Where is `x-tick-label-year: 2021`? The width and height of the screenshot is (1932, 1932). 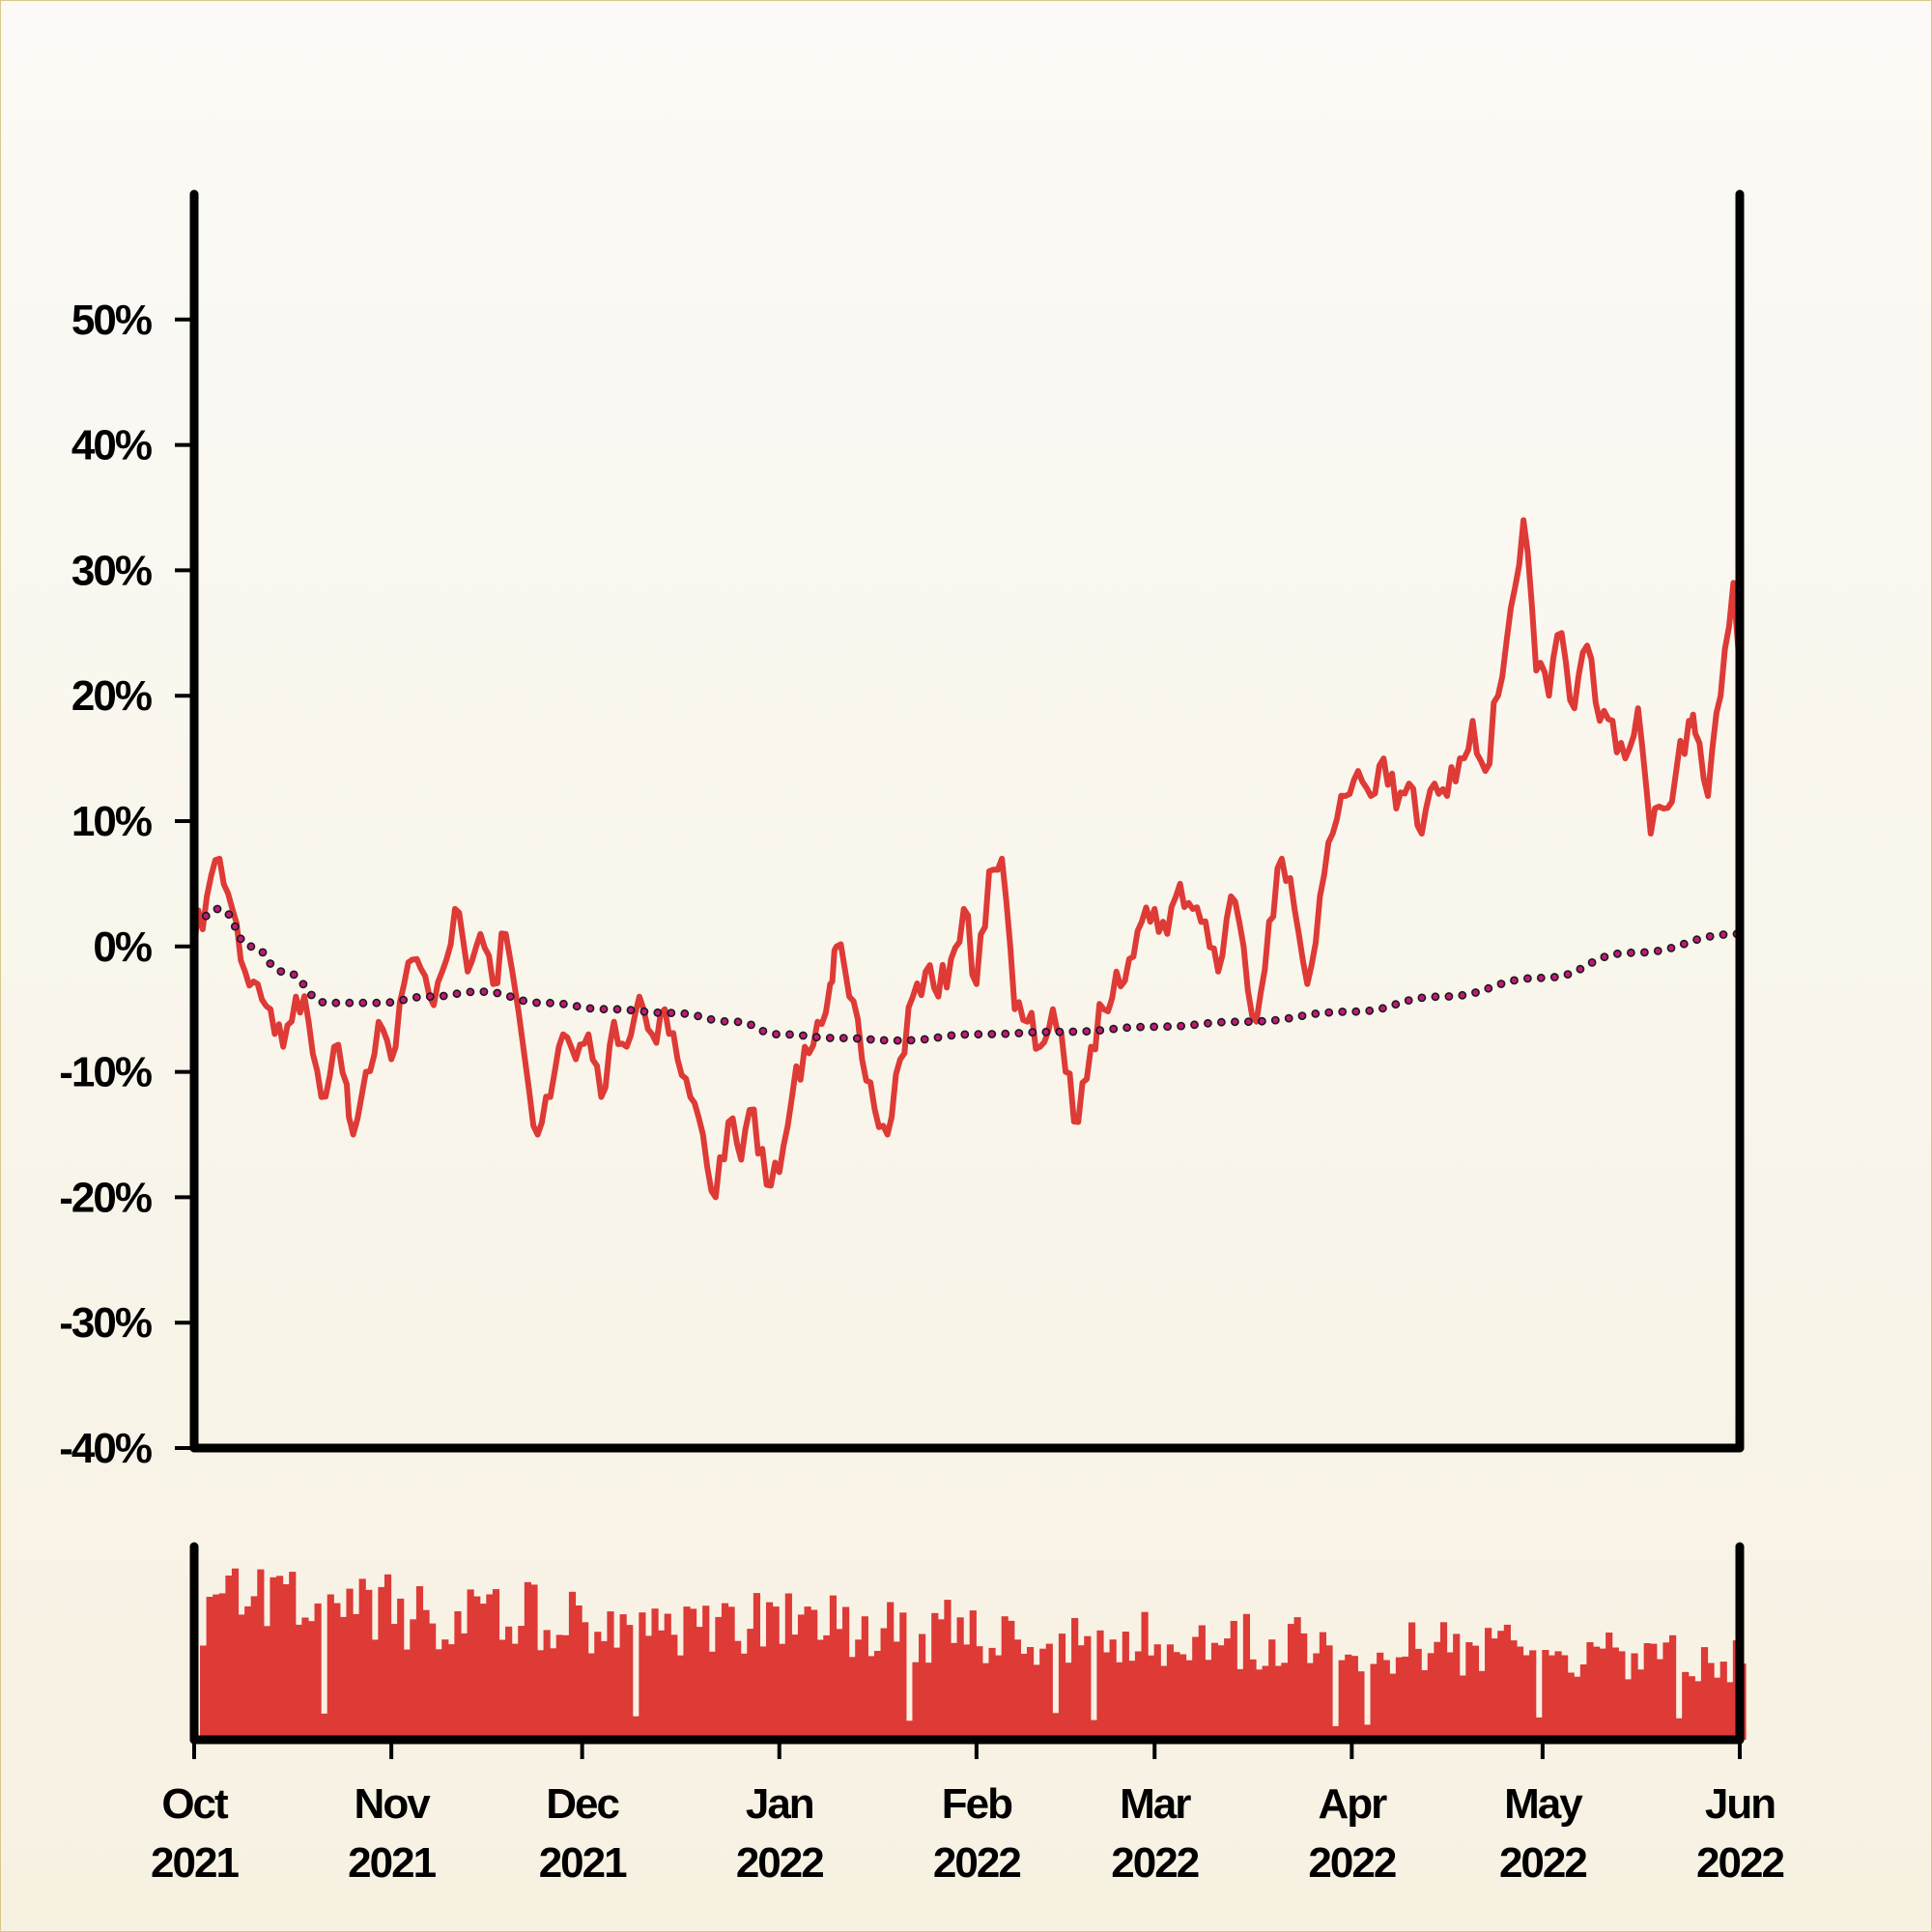 x-tick-label-year: 2021 is located at coordinates (195, 1863).